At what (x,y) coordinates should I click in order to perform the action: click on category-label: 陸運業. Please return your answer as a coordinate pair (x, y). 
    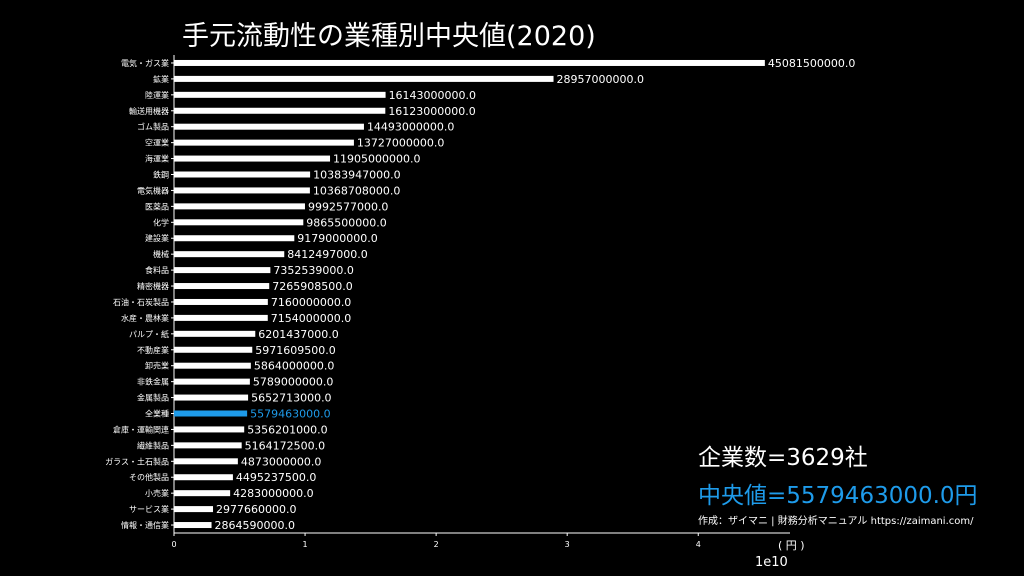
    Looking at the image, I should click on (157, 95).